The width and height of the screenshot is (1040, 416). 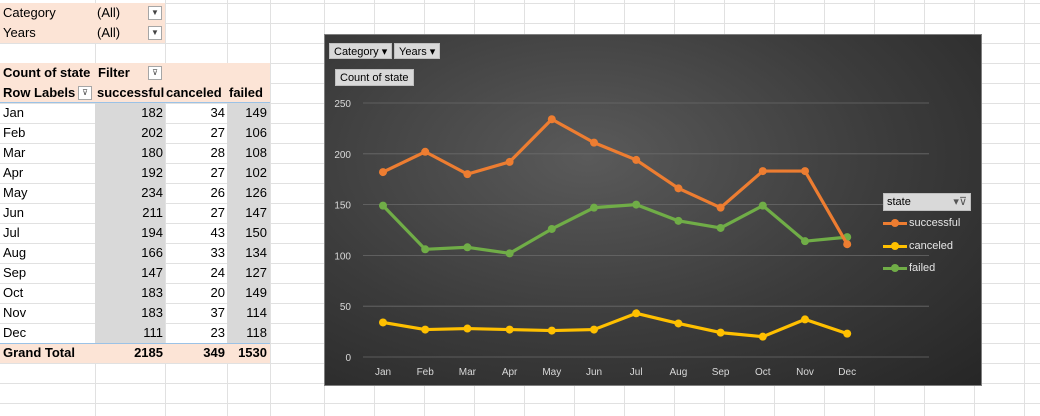 What do you see at coordinates (346, 307) in the screenshot?
I see `y-tick-label: 50` at bounding box center [346, 307].